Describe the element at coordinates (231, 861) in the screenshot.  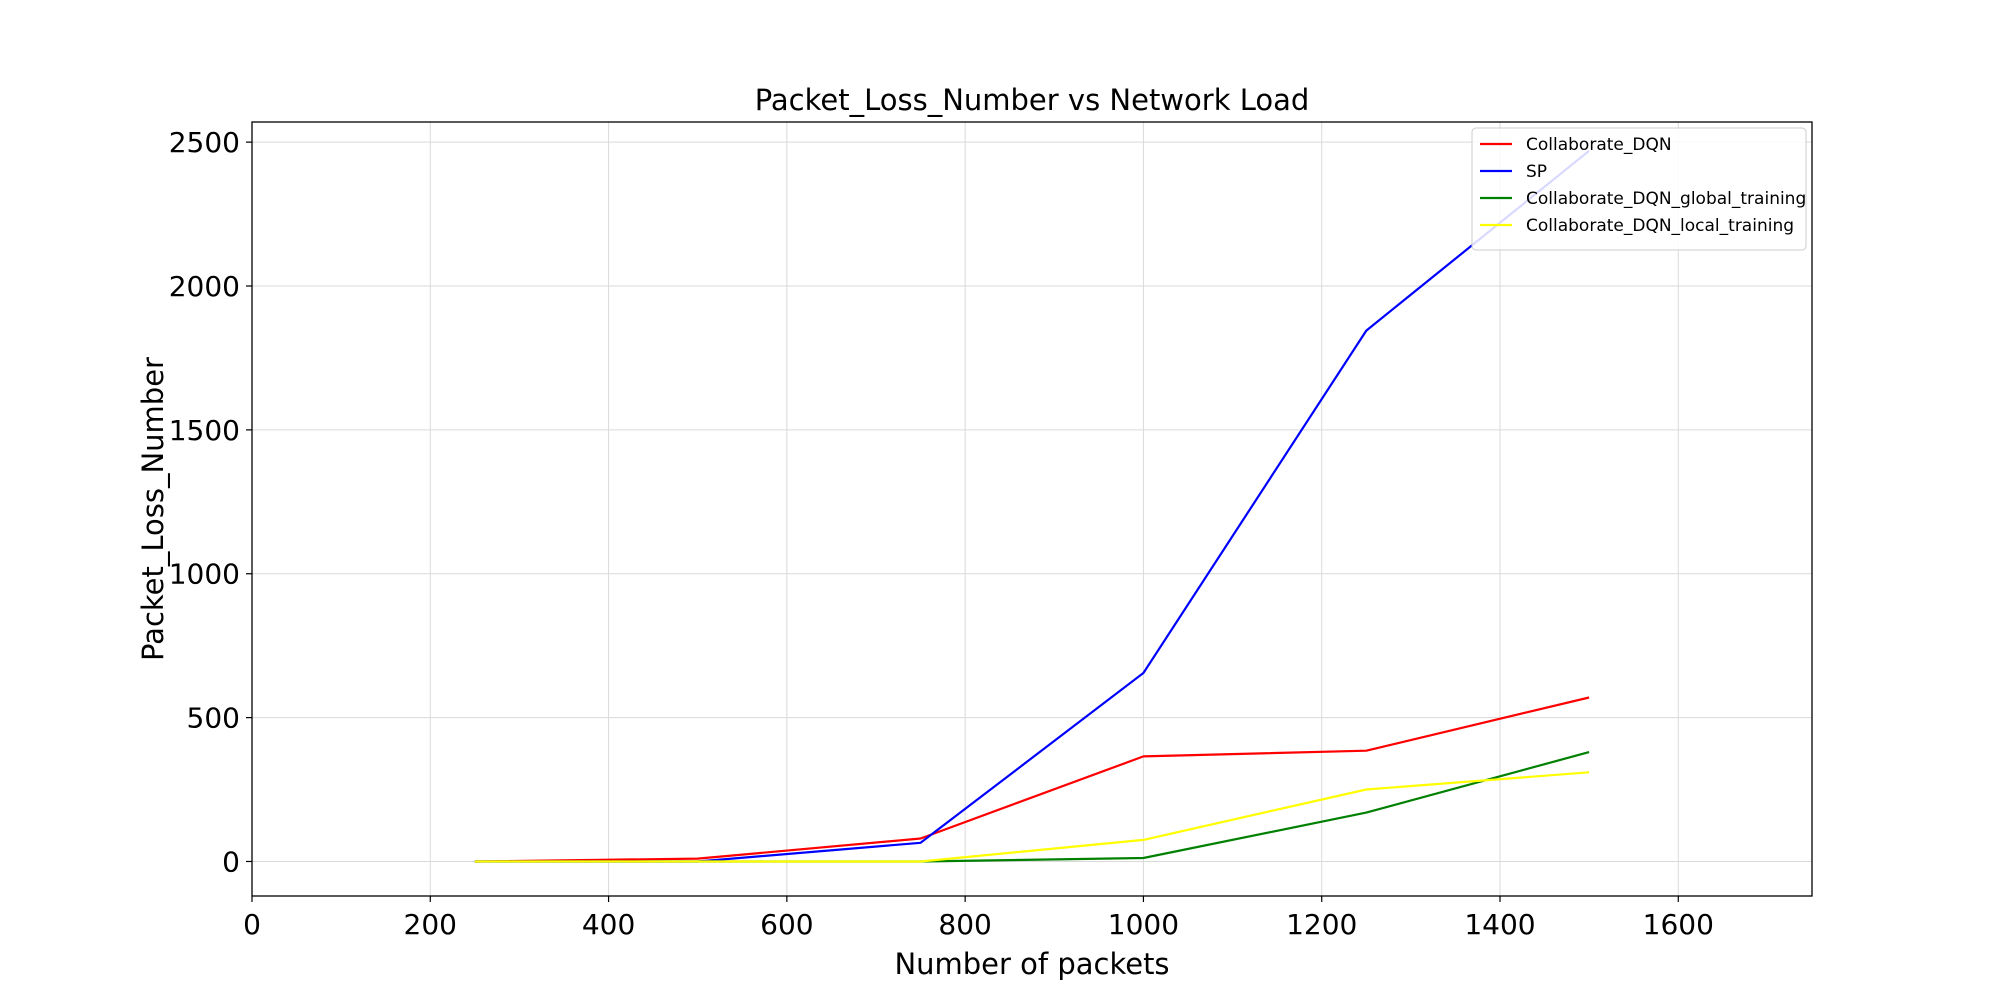
I see `y-tick-label: 0` at that location.